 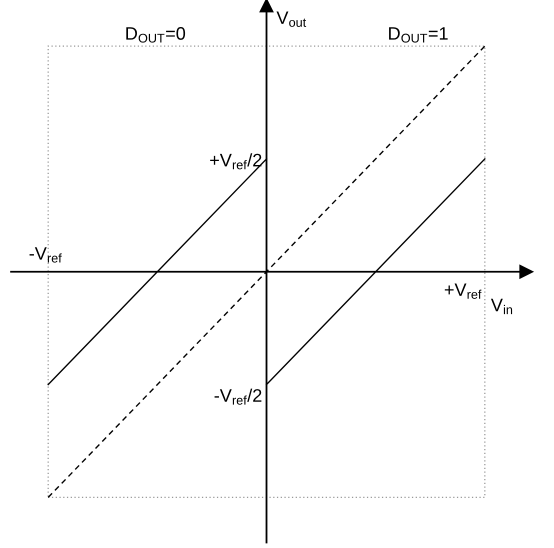 What do you see at coordinates (463, 291) in the screenshot?
I see `annotation: +V$_{ref}$` at bounding box center [463, 291].